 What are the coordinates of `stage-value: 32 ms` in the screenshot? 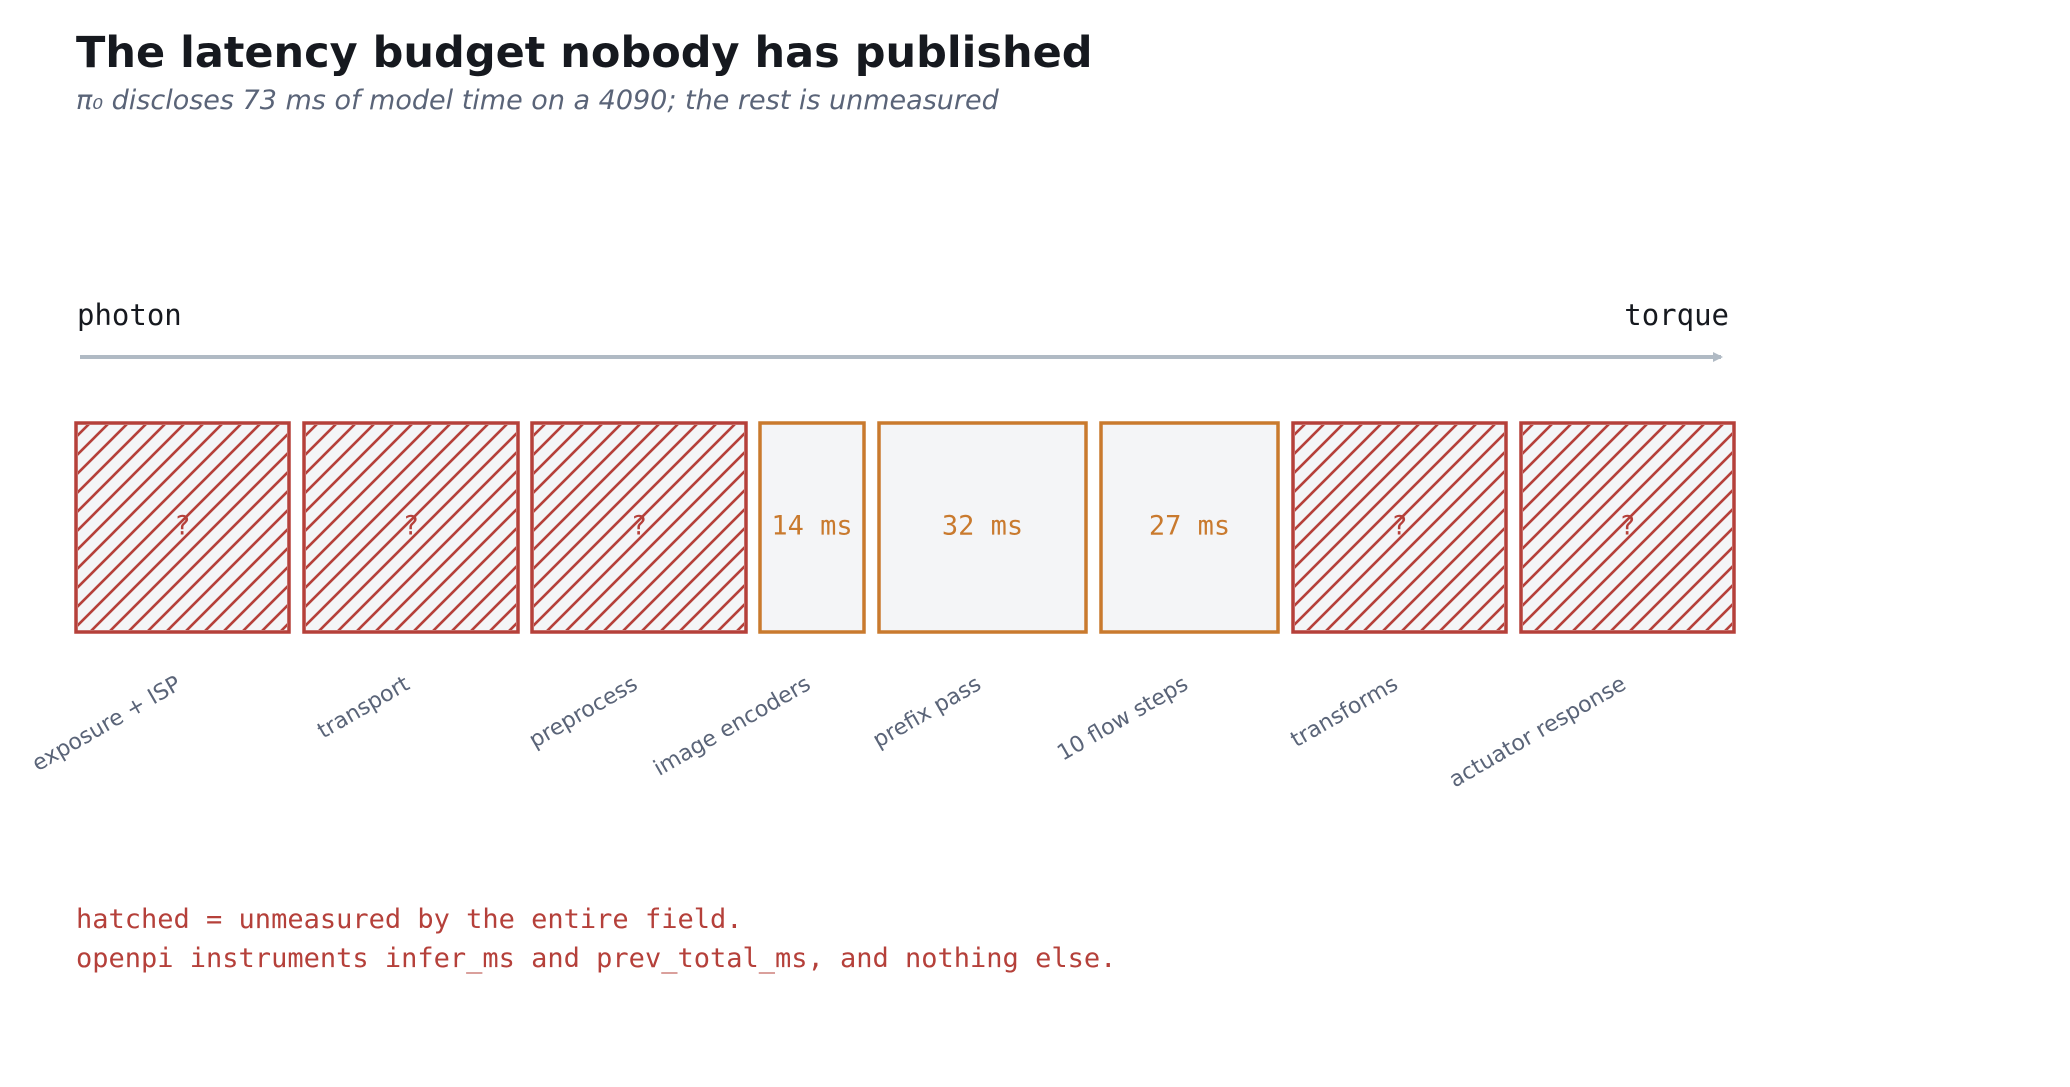 It's located at (982, 526).